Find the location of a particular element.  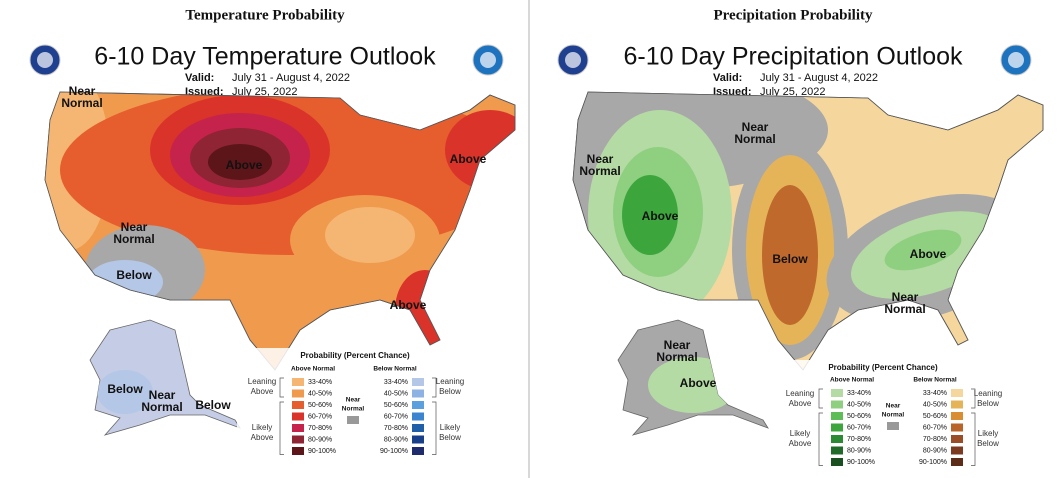

map-title: 6-10 Day Precipitation Outlook is located at coordinates (793, 57).